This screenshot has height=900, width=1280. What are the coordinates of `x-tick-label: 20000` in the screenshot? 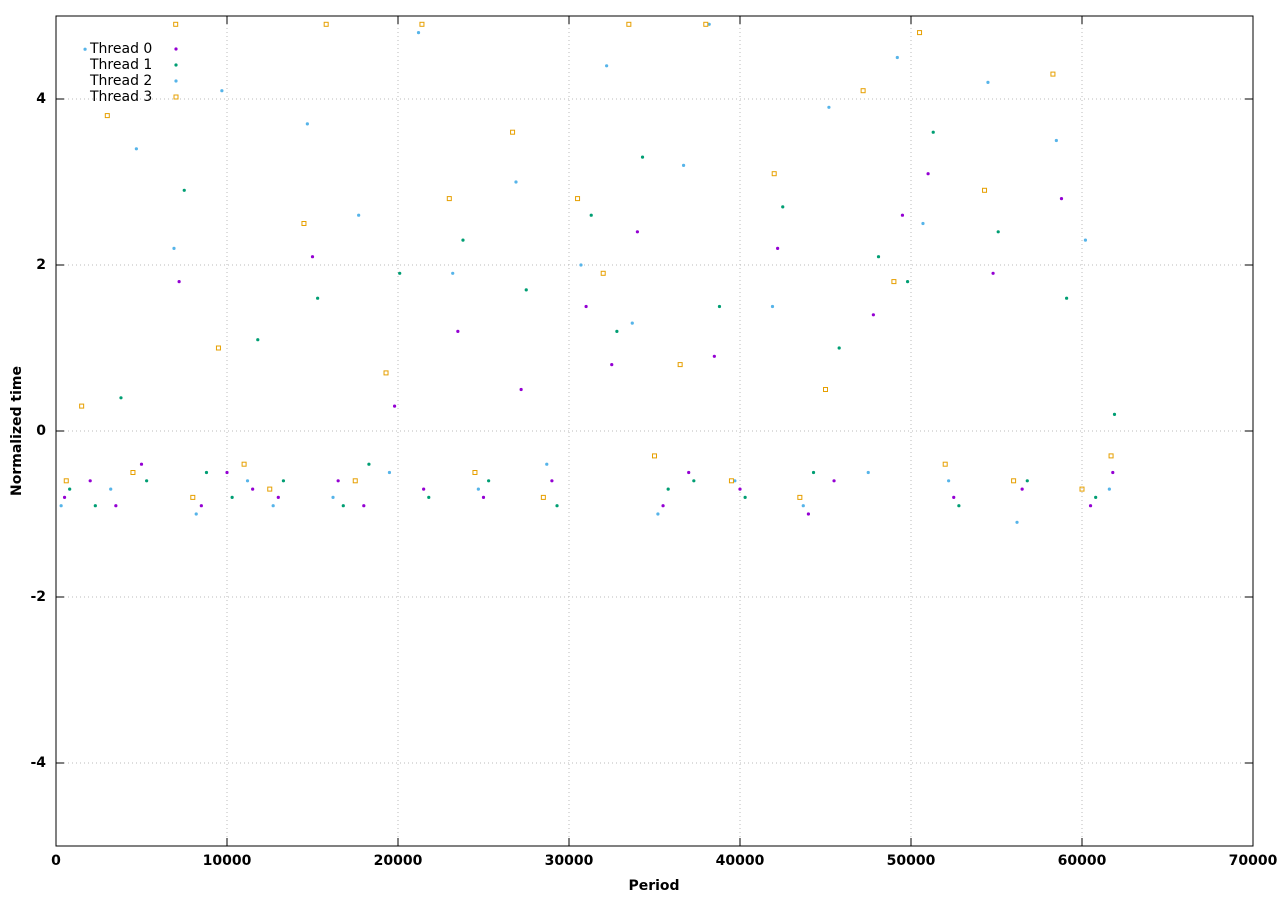 It's located at (398, 861).